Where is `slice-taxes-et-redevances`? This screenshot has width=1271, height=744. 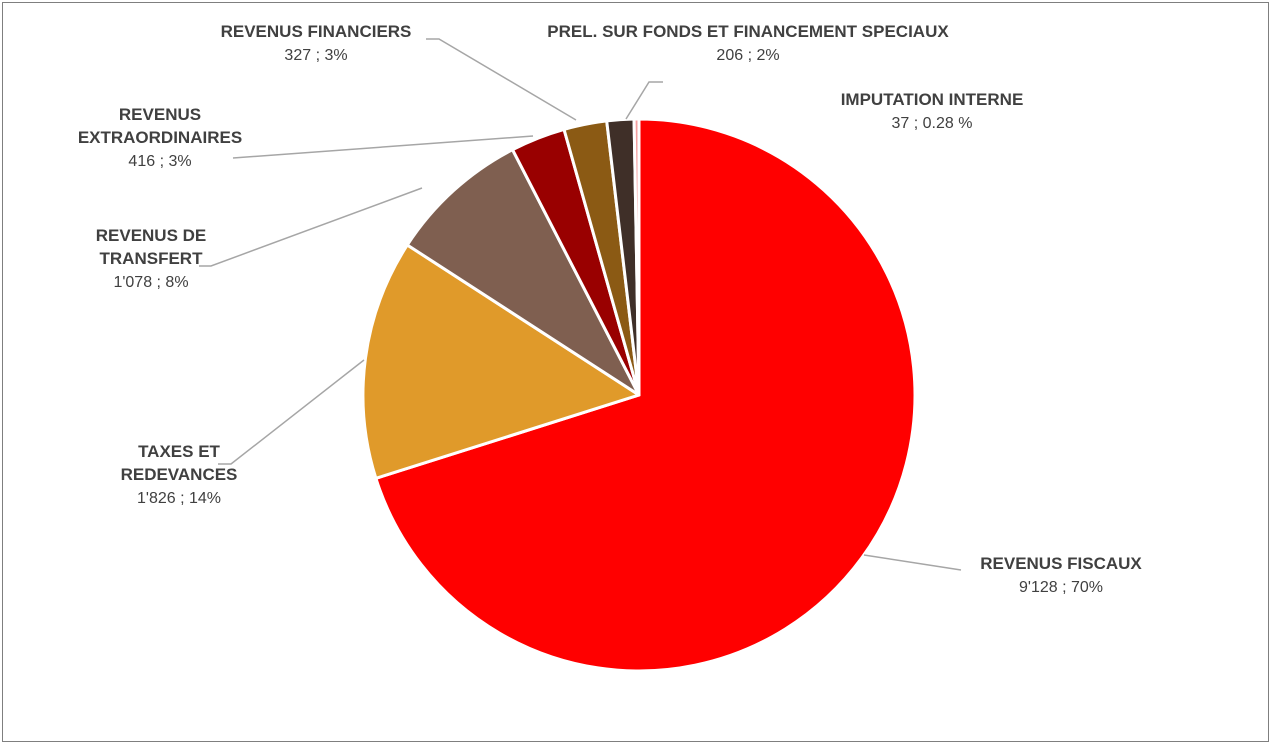 slice-taxes-et-redevances is located at coordinates (501, 361).